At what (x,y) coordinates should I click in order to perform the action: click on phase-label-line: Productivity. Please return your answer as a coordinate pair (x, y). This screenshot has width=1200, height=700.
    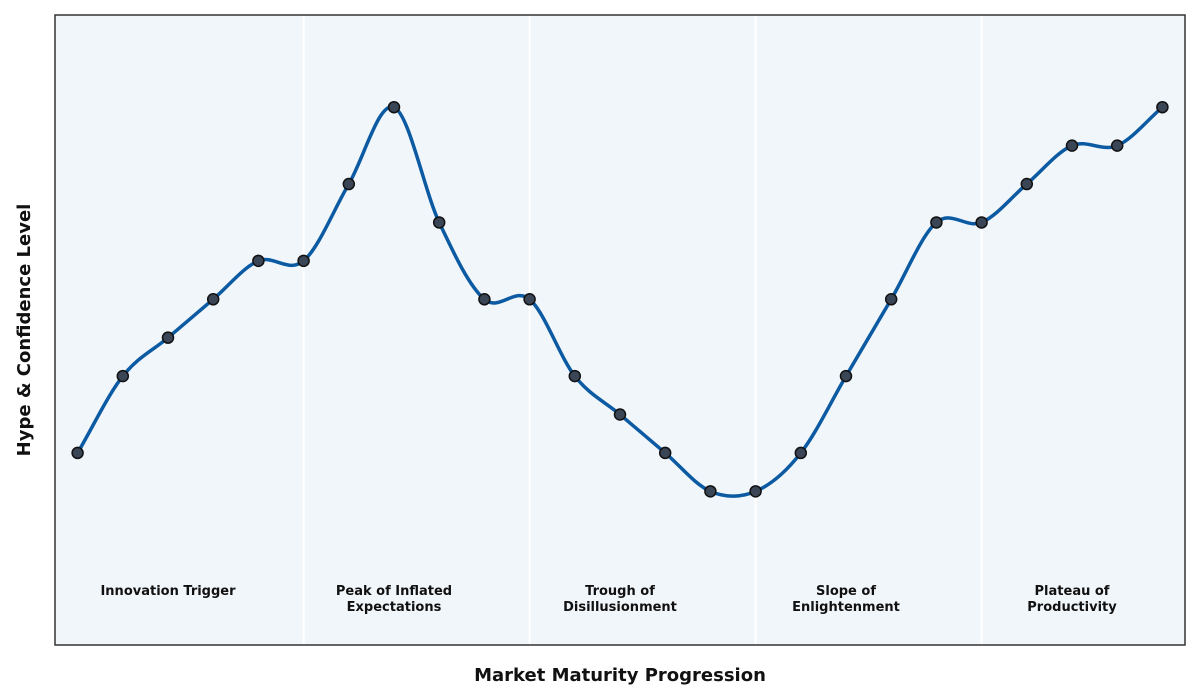
    Looking at the image, I should click on (1072, 607).